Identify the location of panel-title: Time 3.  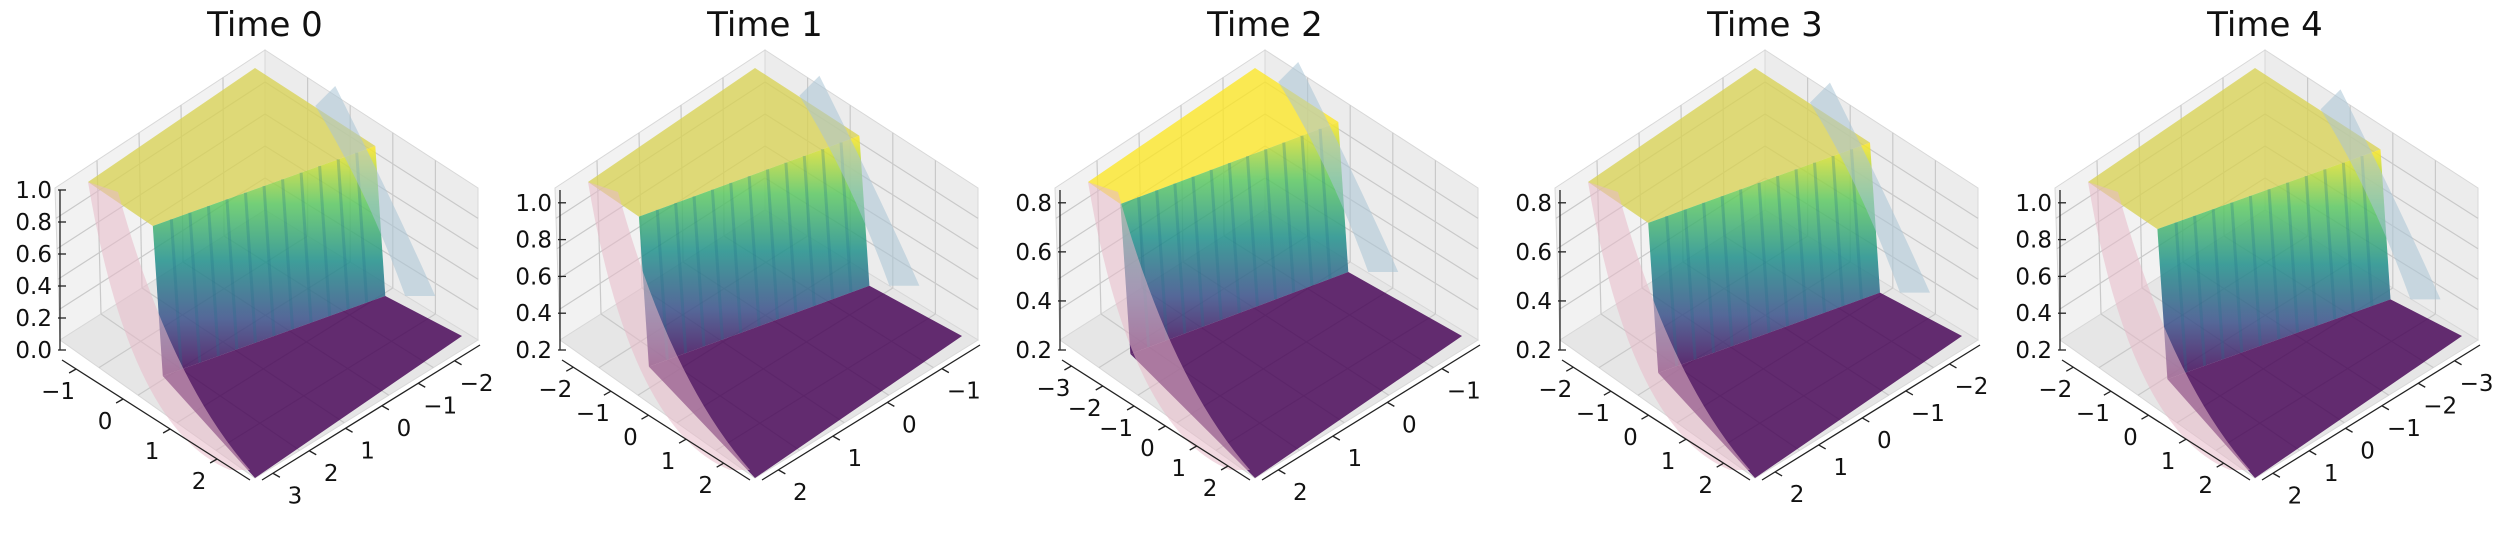
(1764, 25).